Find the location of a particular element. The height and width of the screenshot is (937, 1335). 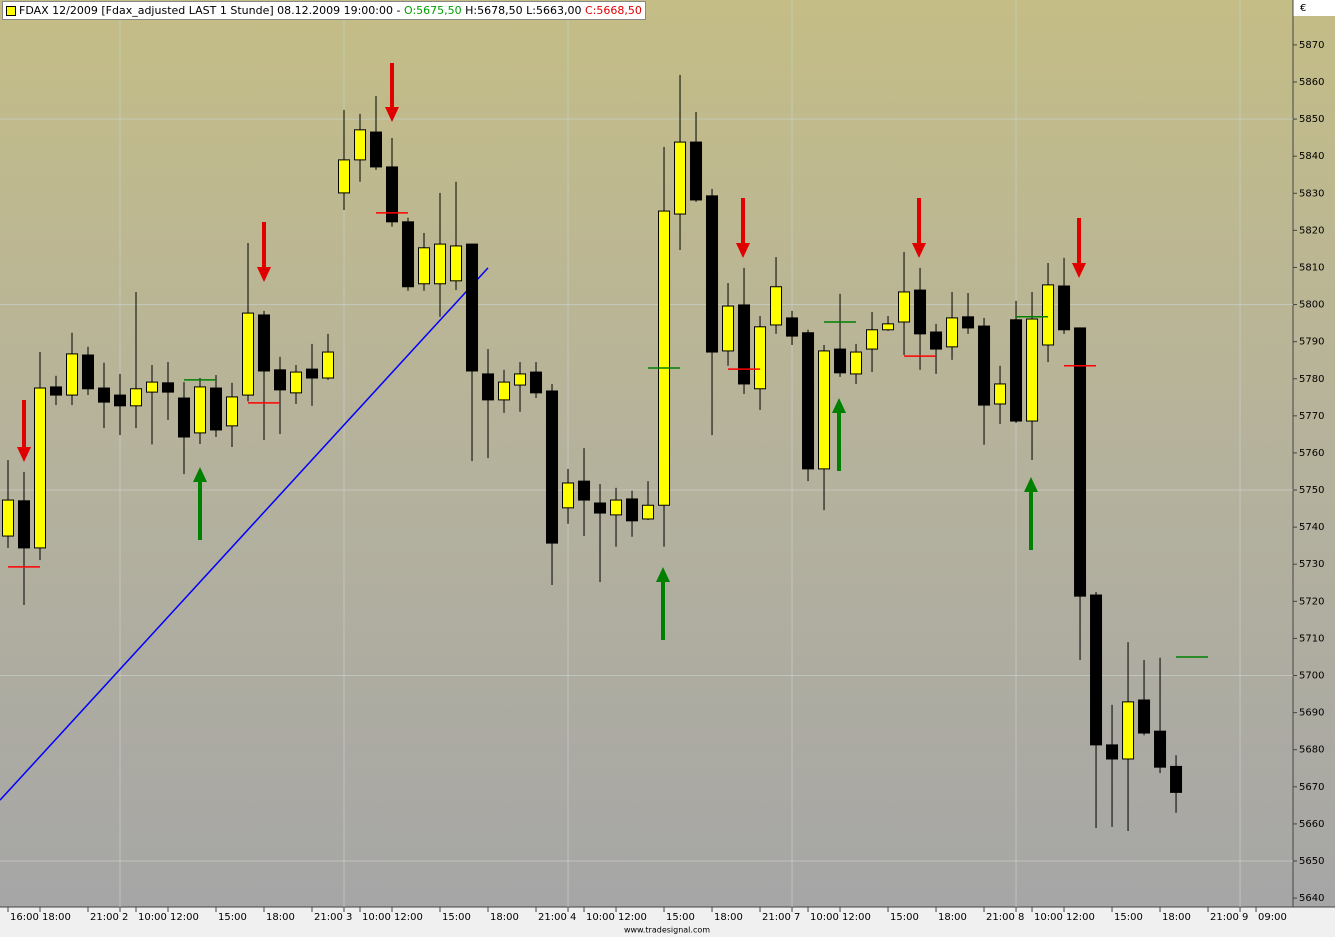

x-tick-label: 09:00 is located at coordinates (1272, 917).